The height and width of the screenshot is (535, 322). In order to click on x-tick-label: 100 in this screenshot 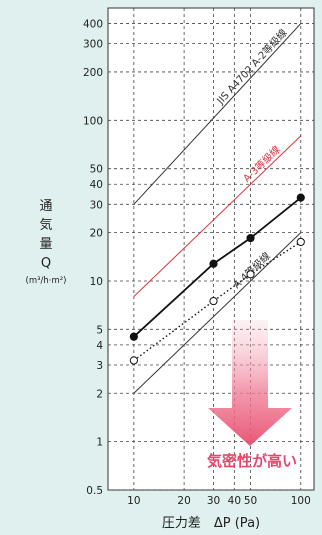, I will do `click(301, 501)`.